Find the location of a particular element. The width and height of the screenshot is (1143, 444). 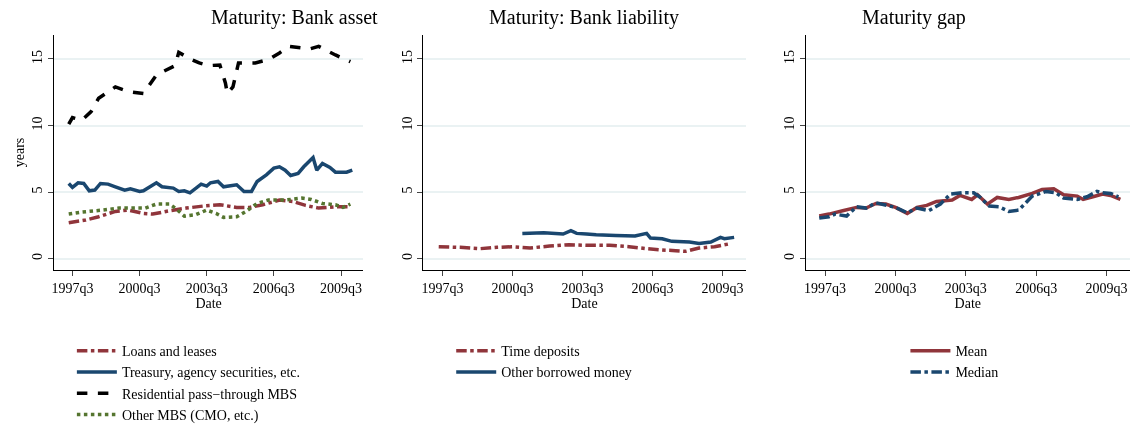

legend-label: Other borrowed money is located at coordinates (566, 373).